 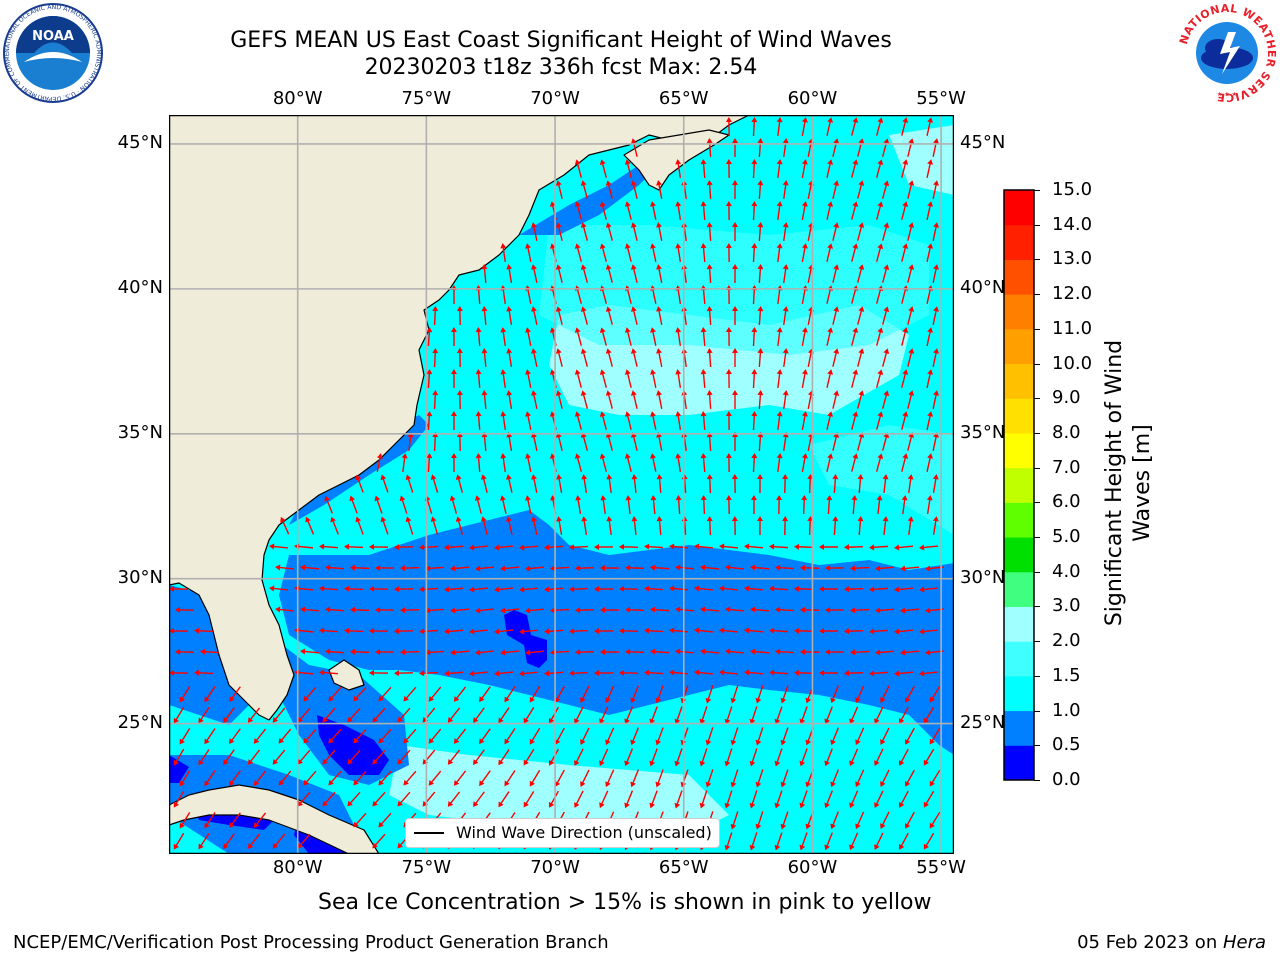 I want to click on colorbar-tick-label: 11.0, so click(x=1072, y=328).